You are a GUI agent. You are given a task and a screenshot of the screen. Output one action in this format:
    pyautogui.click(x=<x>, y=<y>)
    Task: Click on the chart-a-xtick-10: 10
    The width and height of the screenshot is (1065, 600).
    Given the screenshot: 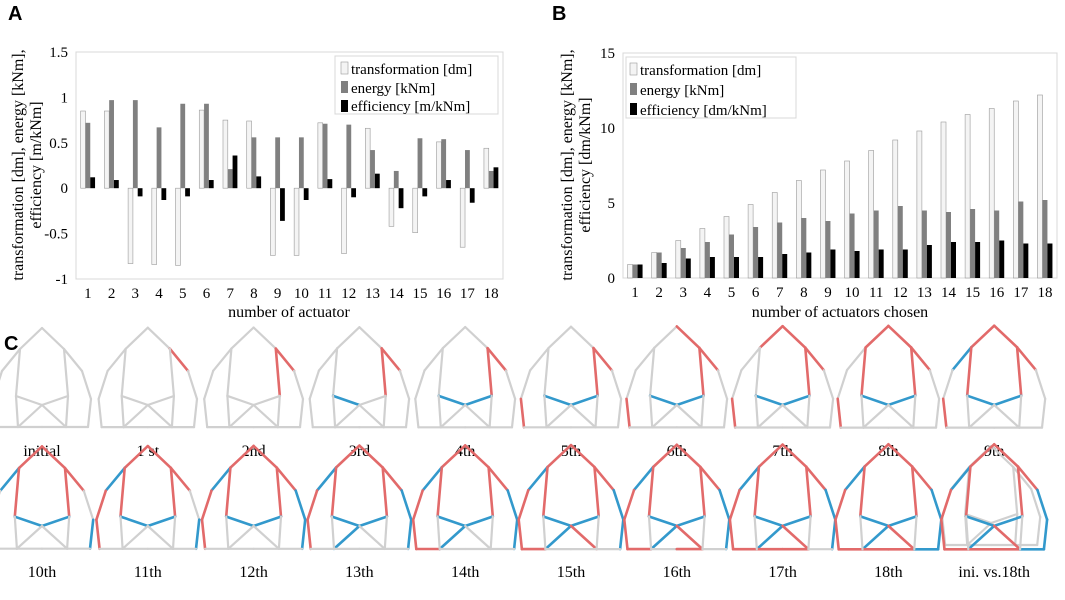 What is the action you would take?
    pyautogui.click(x=301, y=294)
    